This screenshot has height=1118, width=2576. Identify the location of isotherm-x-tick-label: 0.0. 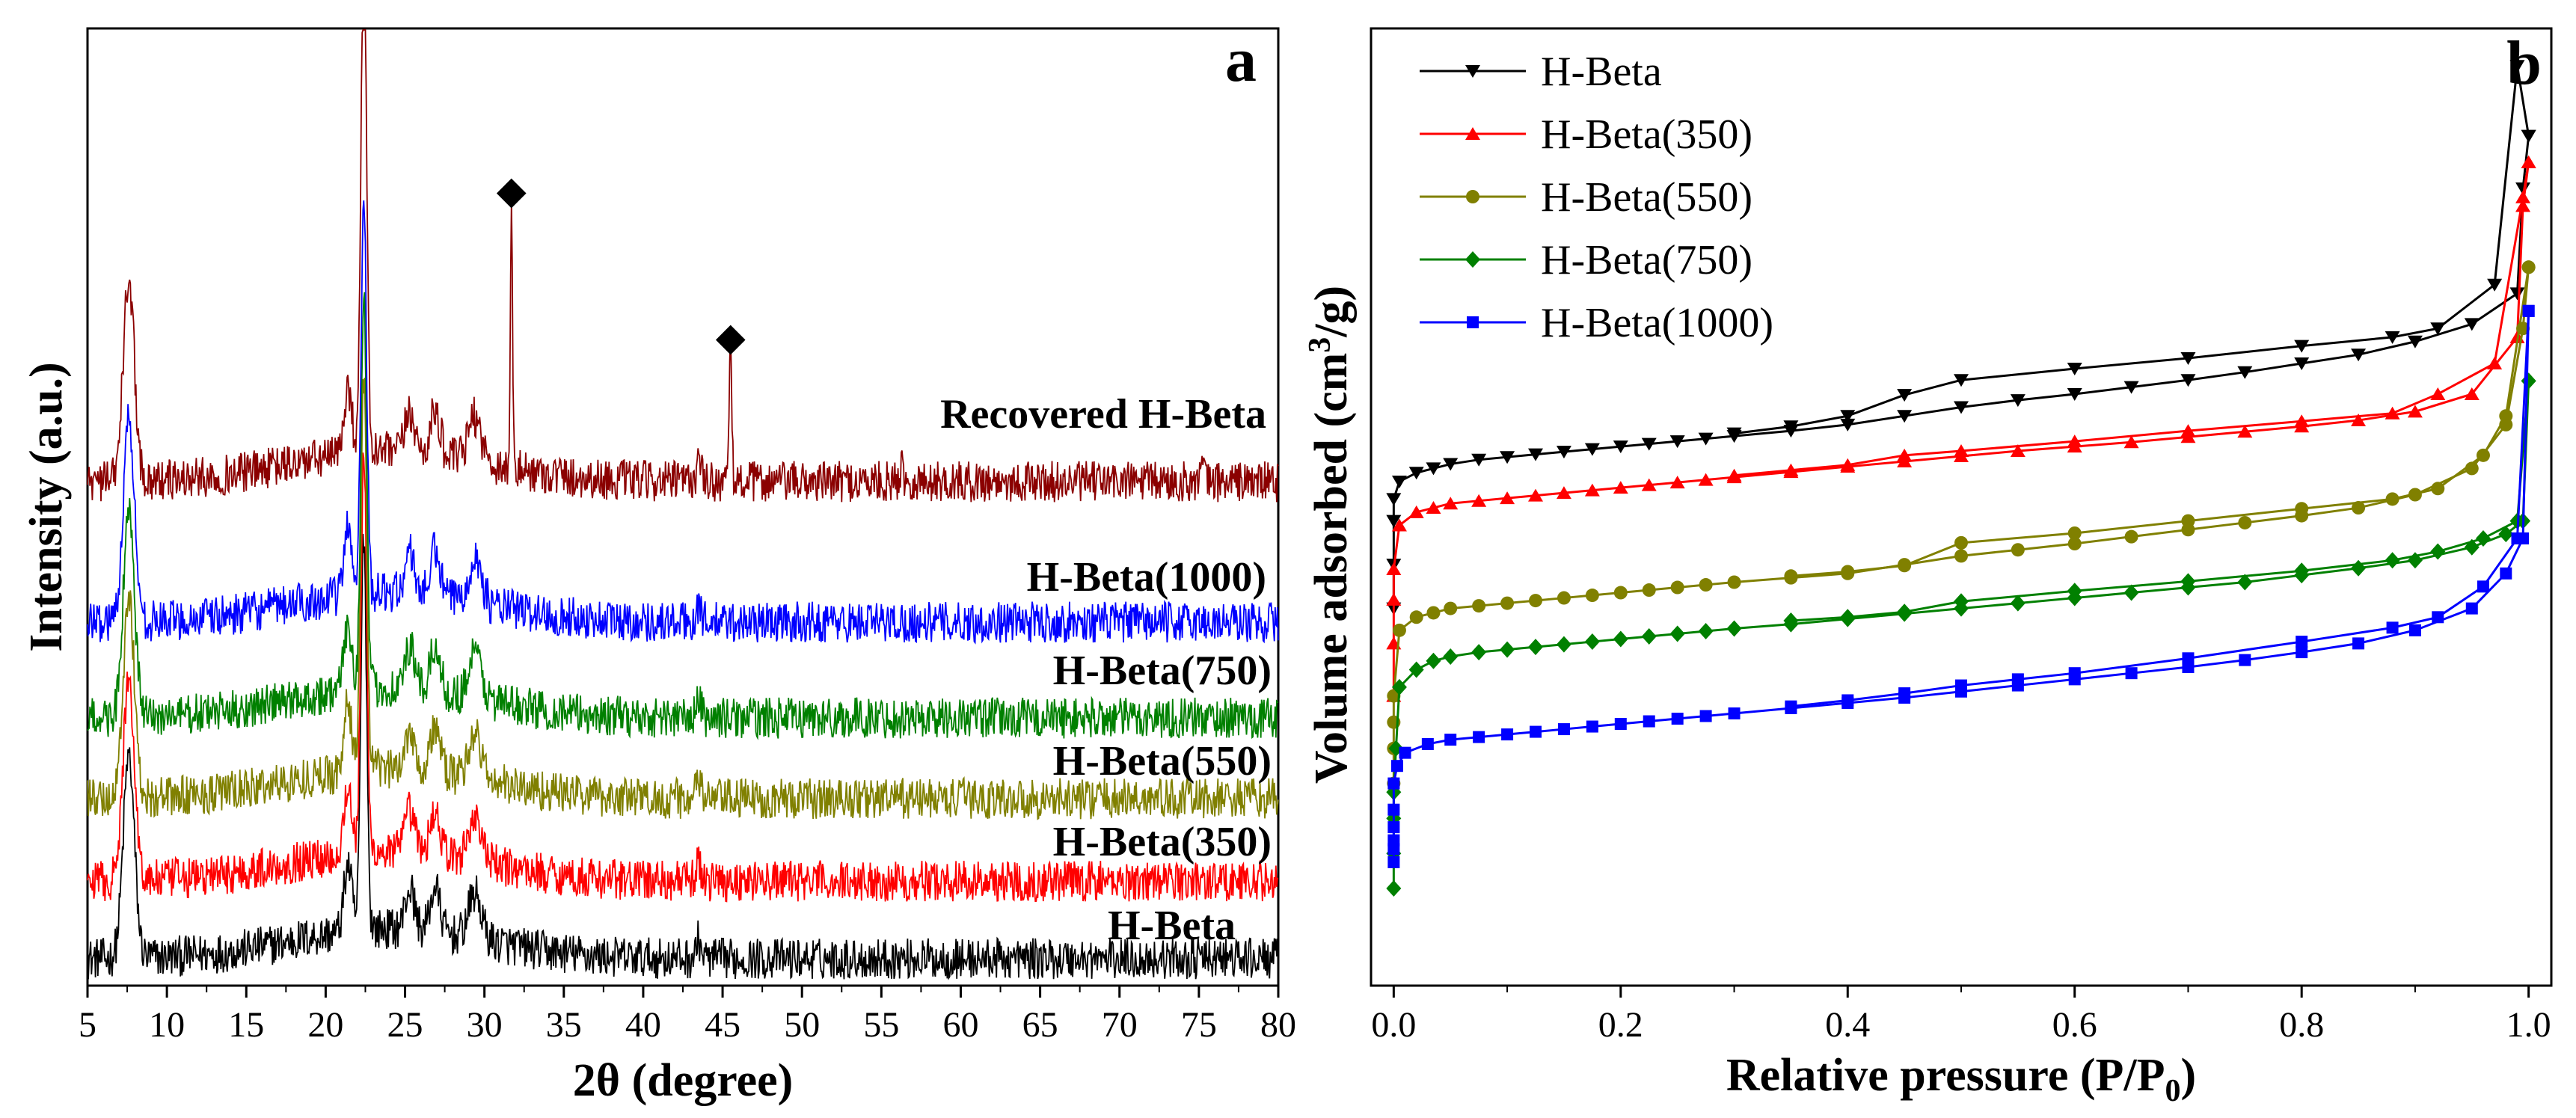
(1393, 1025).